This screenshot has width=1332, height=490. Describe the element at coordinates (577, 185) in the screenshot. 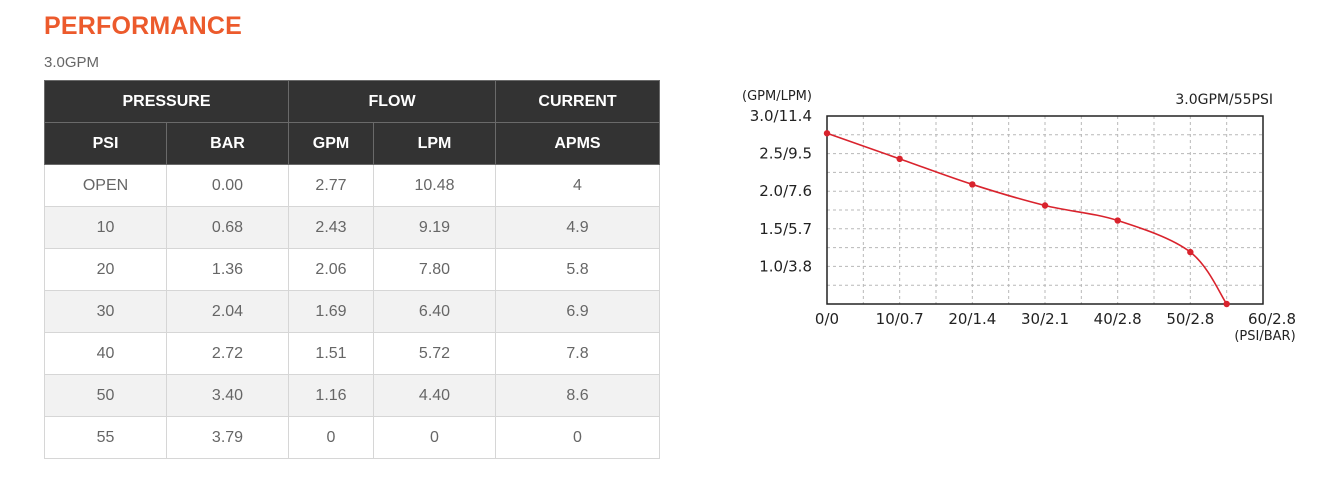

I see `cell-apms: 4` at that location.